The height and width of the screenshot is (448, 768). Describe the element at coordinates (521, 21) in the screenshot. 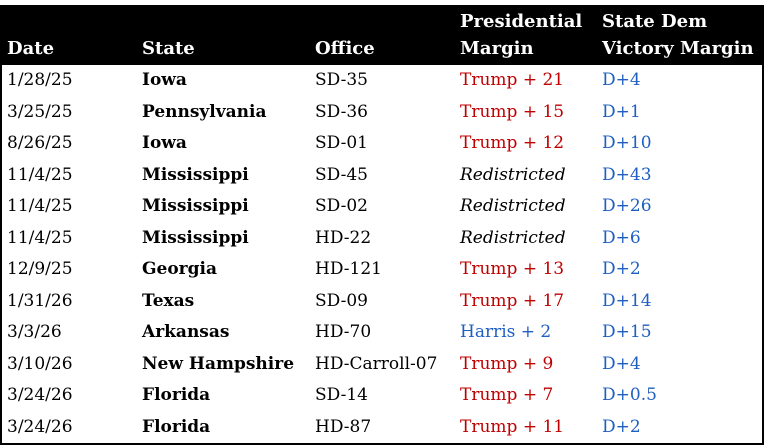

I see `header-margin-line1: Presidential` at that location.